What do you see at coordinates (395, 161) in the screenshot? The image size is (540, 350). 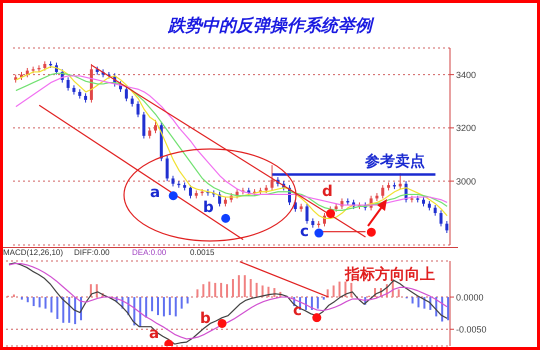 I see `annotation: 参考卖点` at bounding box center [395, 161].